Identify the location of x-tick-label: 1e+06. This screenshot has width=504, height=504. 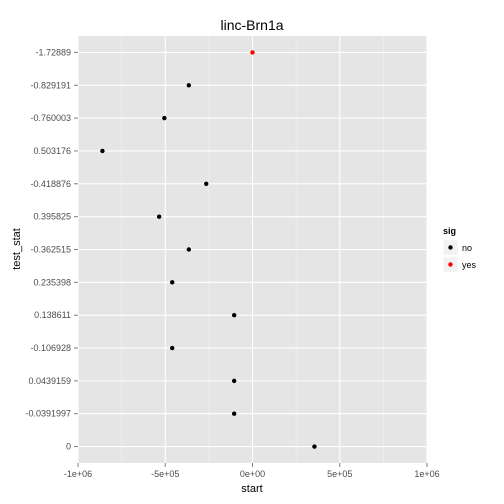
(426, 474).